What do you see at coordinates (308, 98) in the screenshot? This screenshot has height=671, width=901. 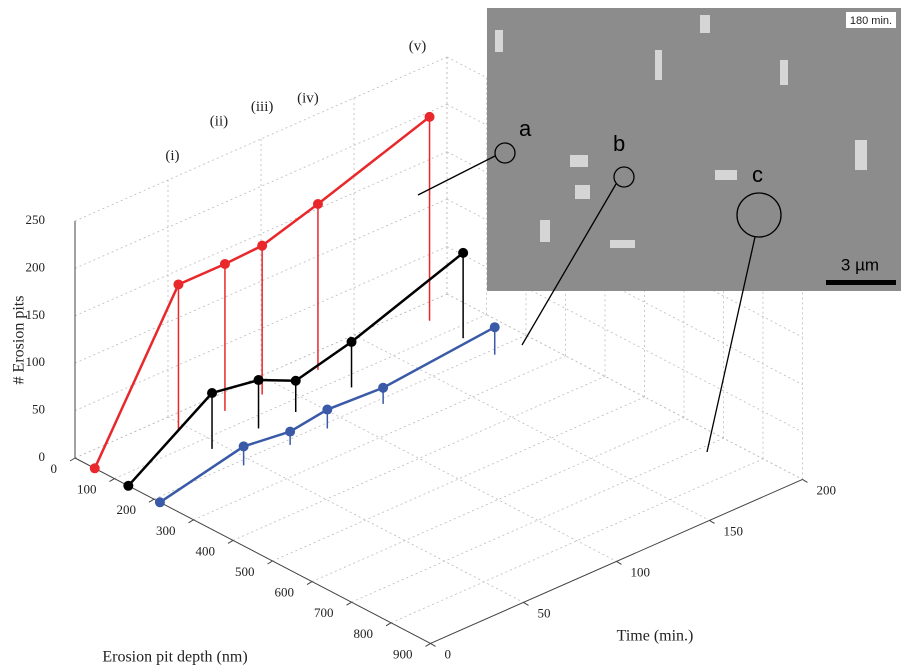 I see `annotation: (iv)` at bounding box center [308, 98].